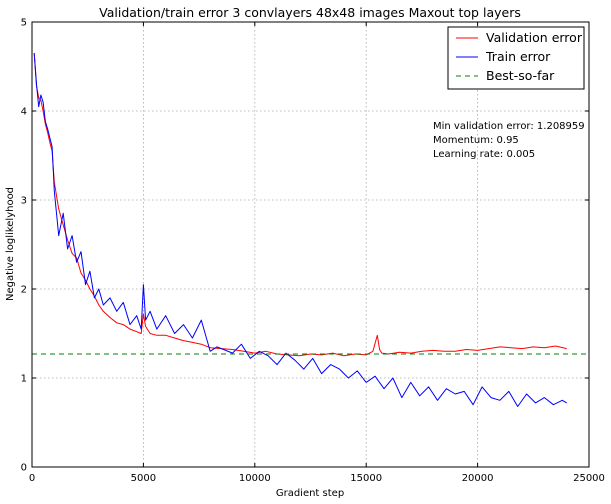  Describe the element at coordinates (310, 493) in the screenshot. I see `x-axis-label: Gradient step` at that location.